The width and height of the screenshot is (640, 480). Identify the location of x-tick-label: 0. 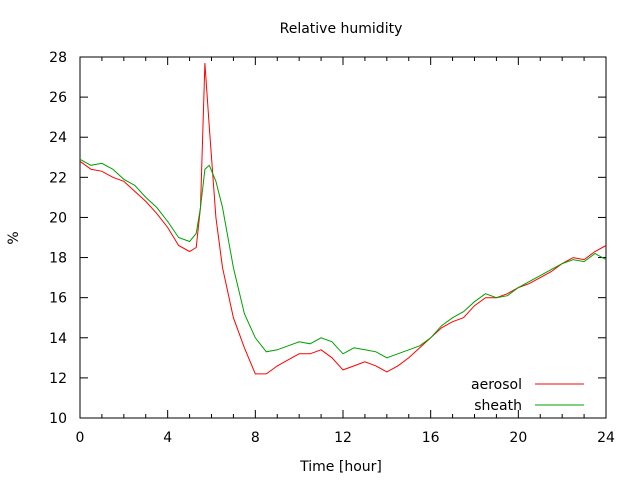
(80, 438).